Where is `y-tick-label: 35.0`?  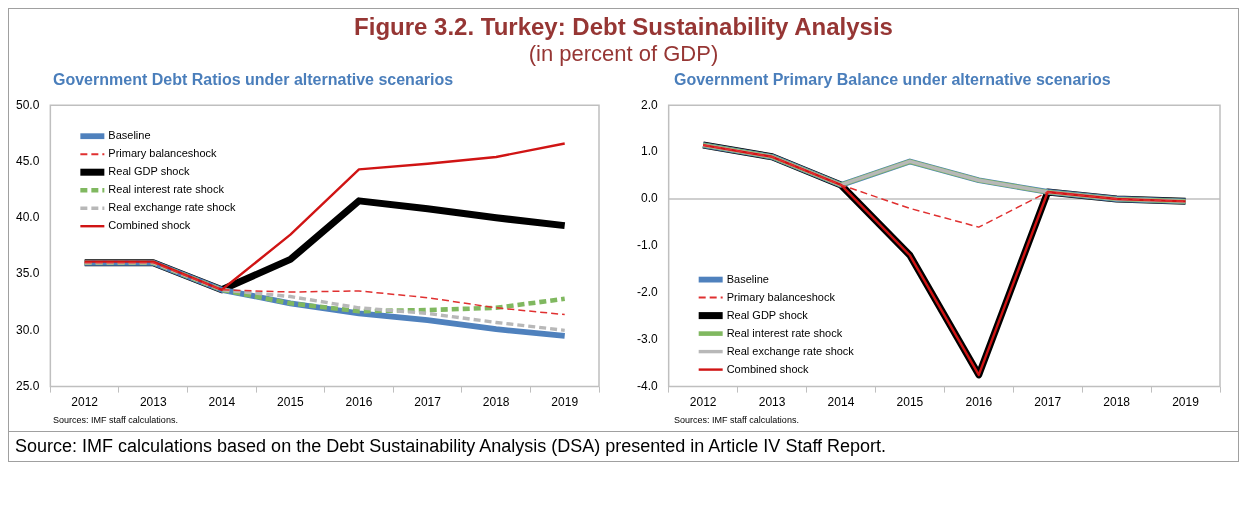
y-tick-label: 35.0 is located at coordinates (28, 273).